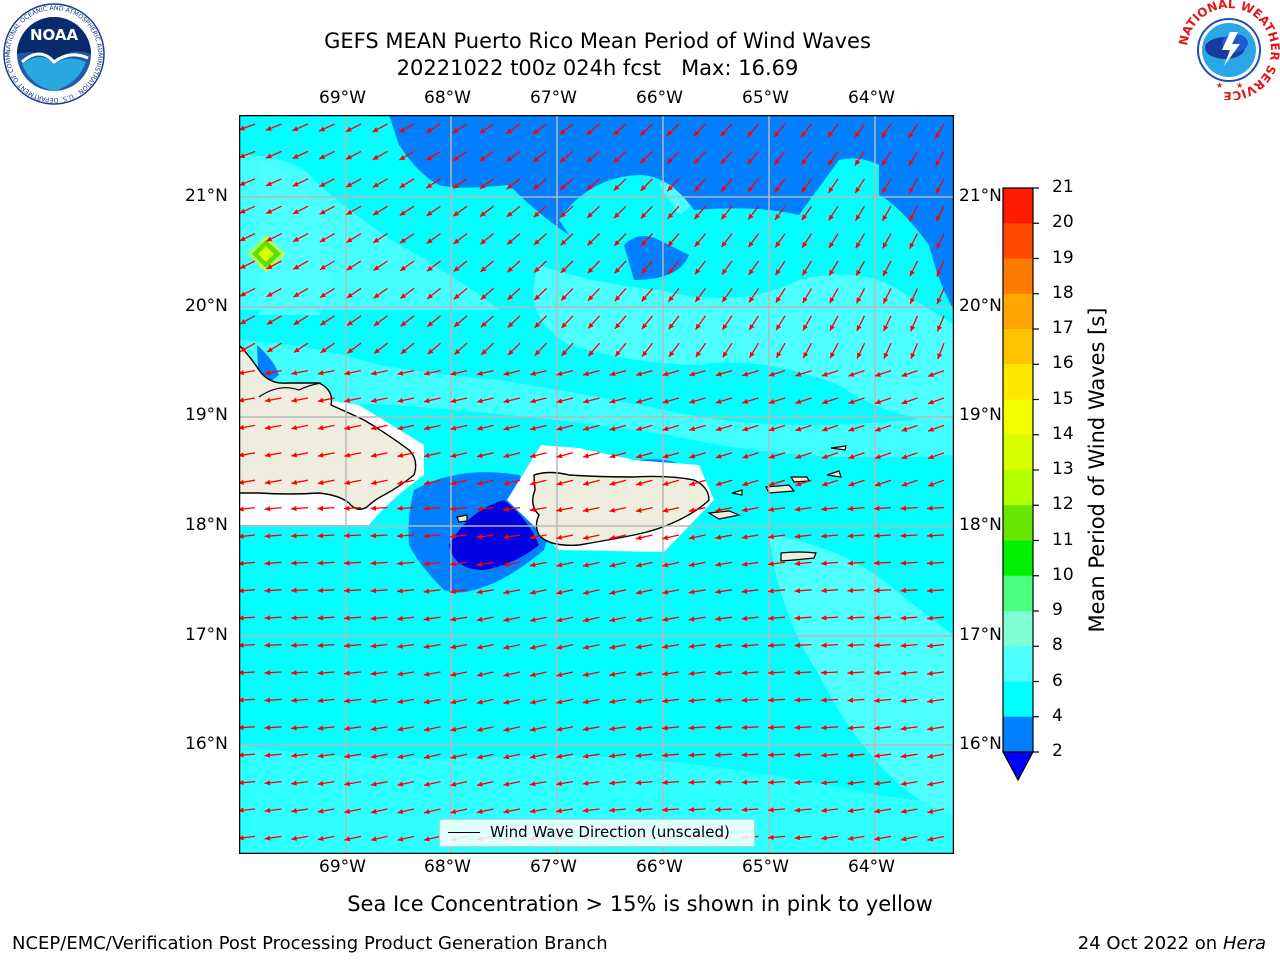  I want to click on lat-label-right: 17°N, so click(980, 635).